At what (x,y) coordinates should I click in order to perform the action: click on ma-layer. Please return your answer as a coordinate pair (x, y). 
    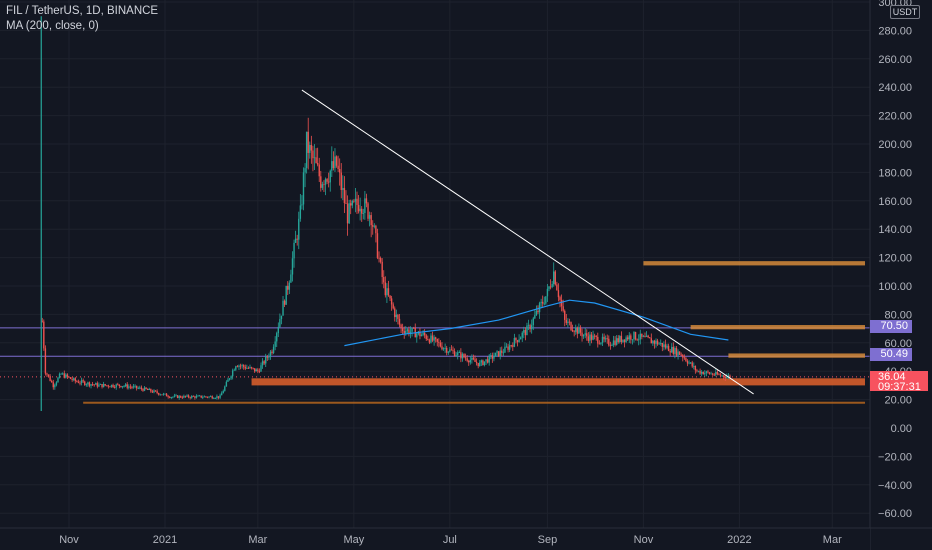
    Looking at the image, I should click on (536, 323).